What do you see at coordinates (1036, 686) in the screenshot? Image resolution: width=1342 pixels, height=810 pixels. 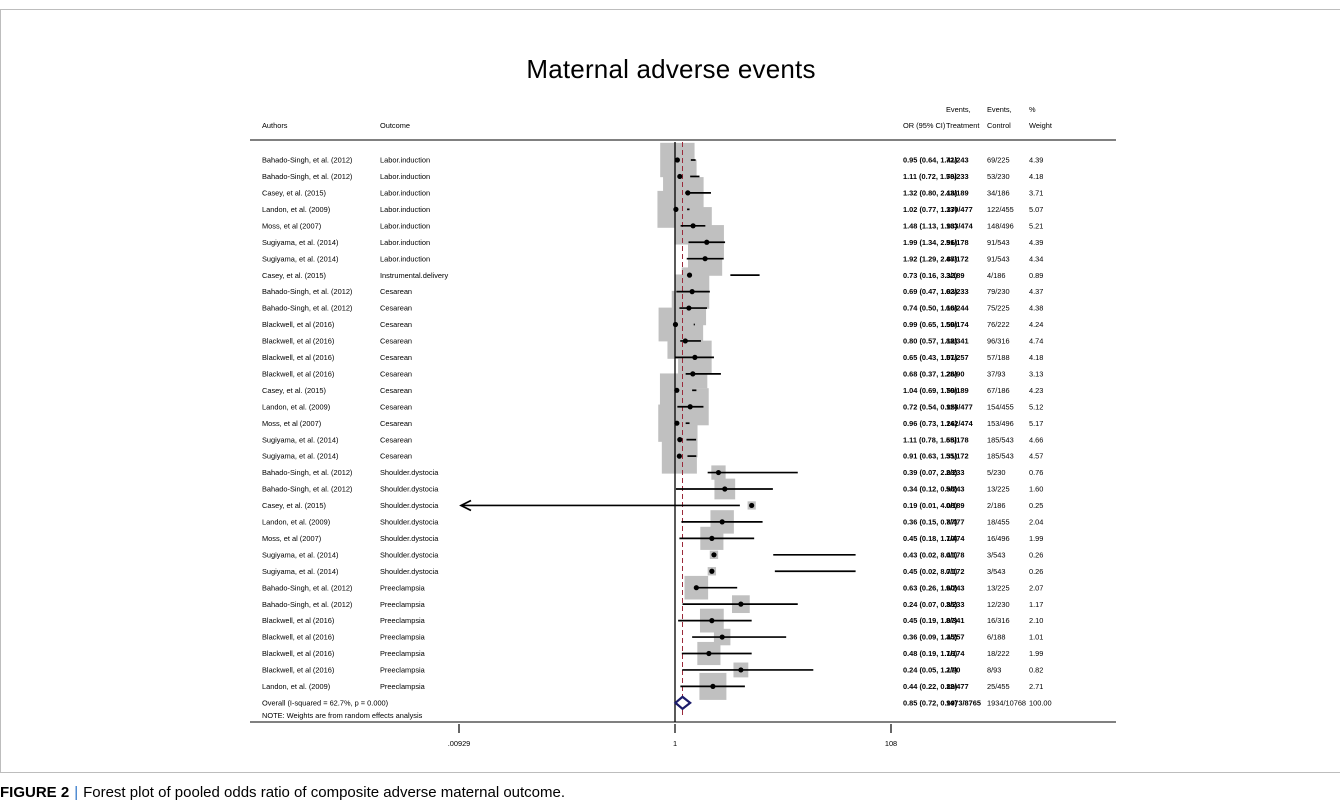 I see `study-weight: 2.71` at bounding box center [1036, 686].